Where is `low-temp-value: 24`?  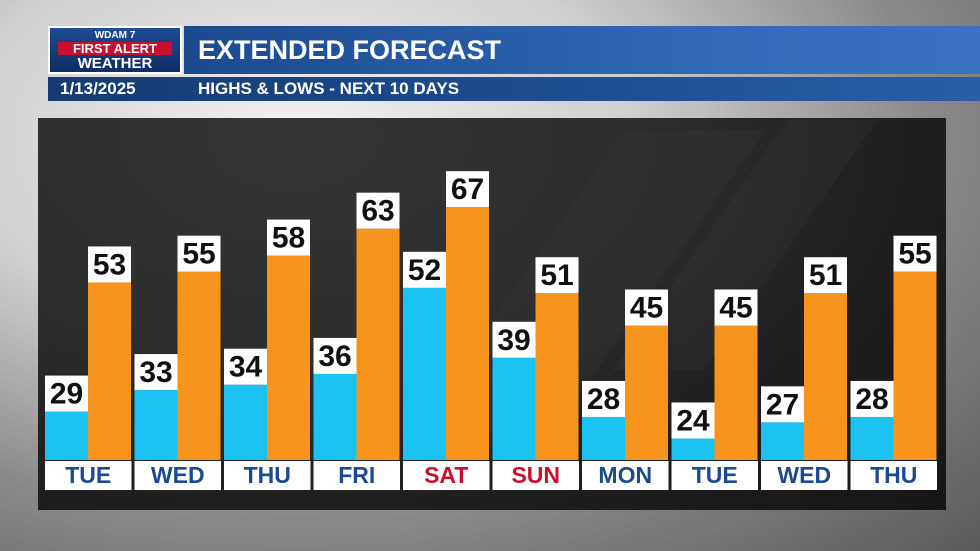
low-temp-value: 24 is located at coordinates (693, 420).